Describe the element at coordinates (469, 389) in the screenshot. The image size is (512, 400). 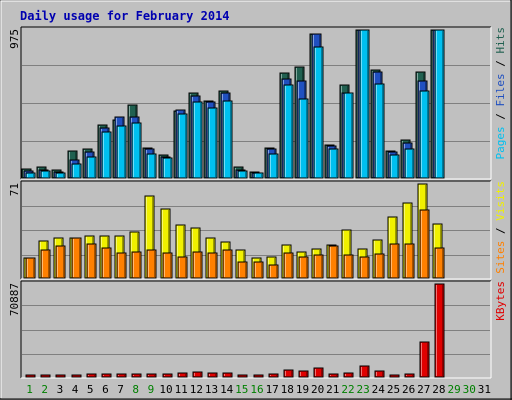
I see `day-label-30: 30` at that location.